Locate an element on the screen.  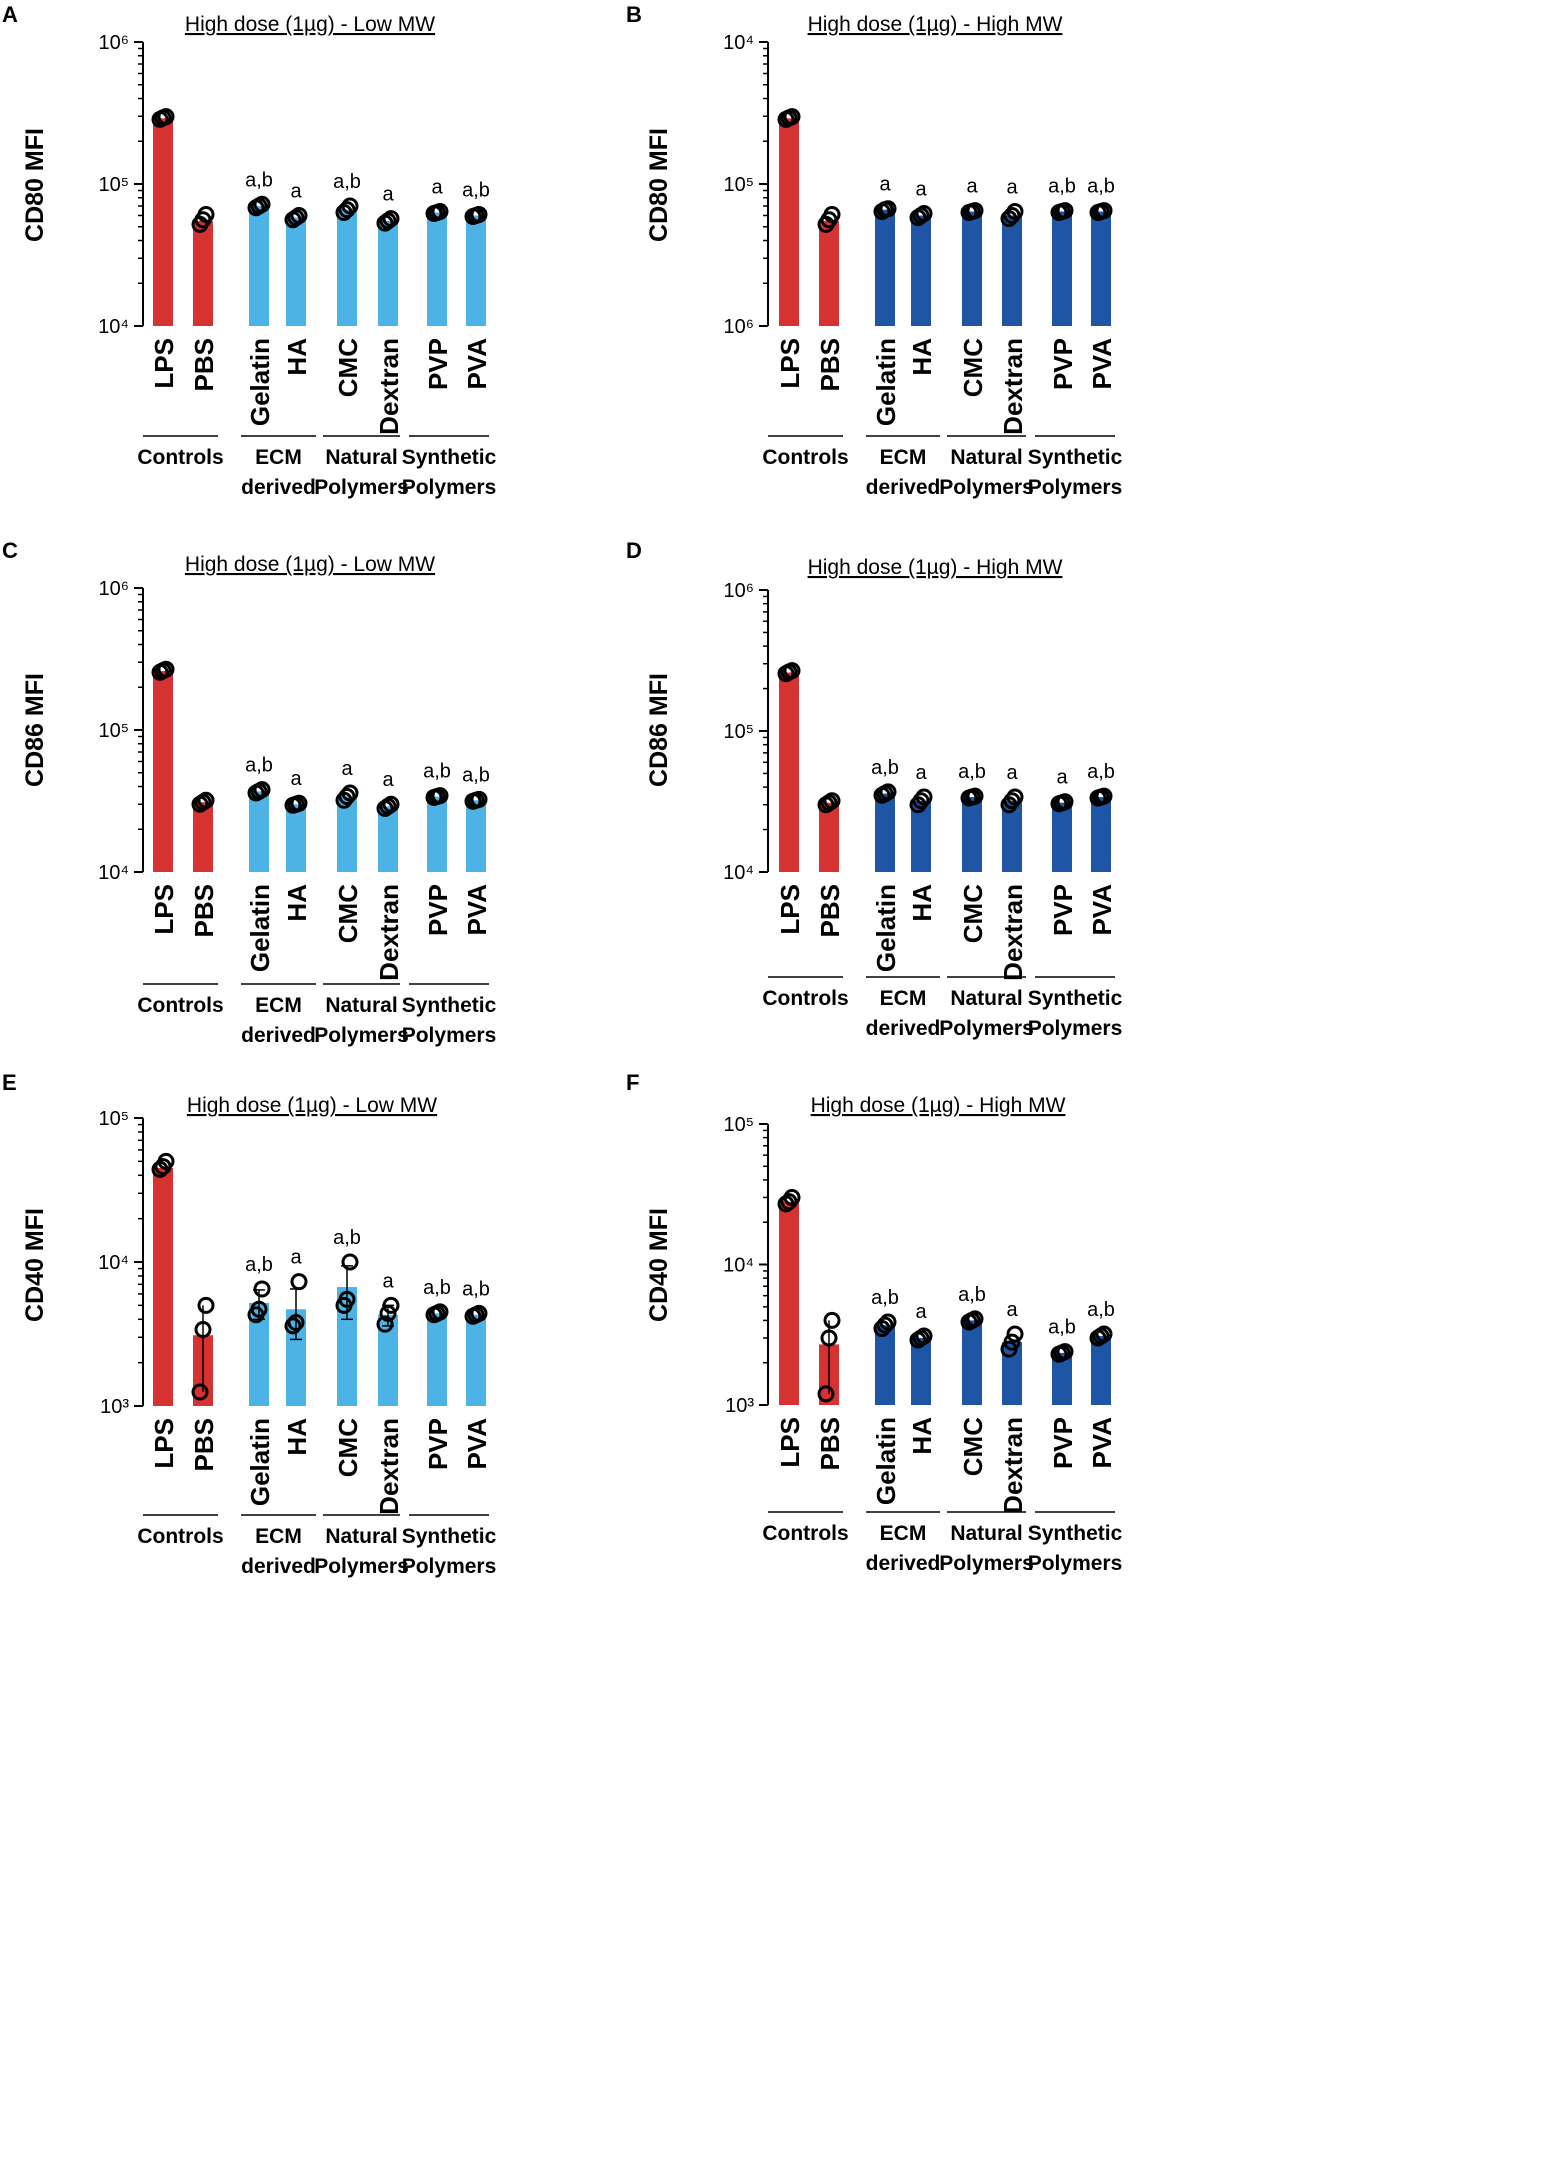
panel-e-xtick-ha: HA is located at coordinates (297, 1437).